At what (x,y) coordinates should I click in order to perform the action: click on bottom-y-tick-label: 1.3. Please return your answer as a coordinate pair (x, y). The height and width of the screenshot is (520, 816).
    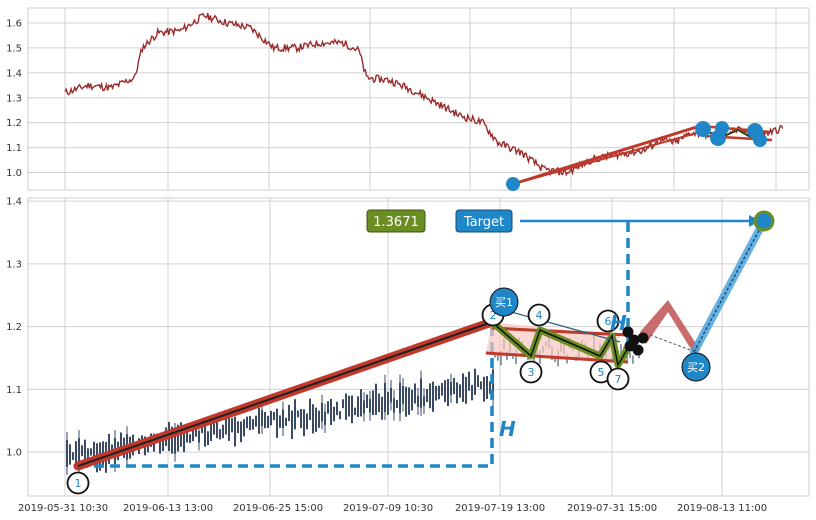
    Looking at the image, I should click on (14, 264).